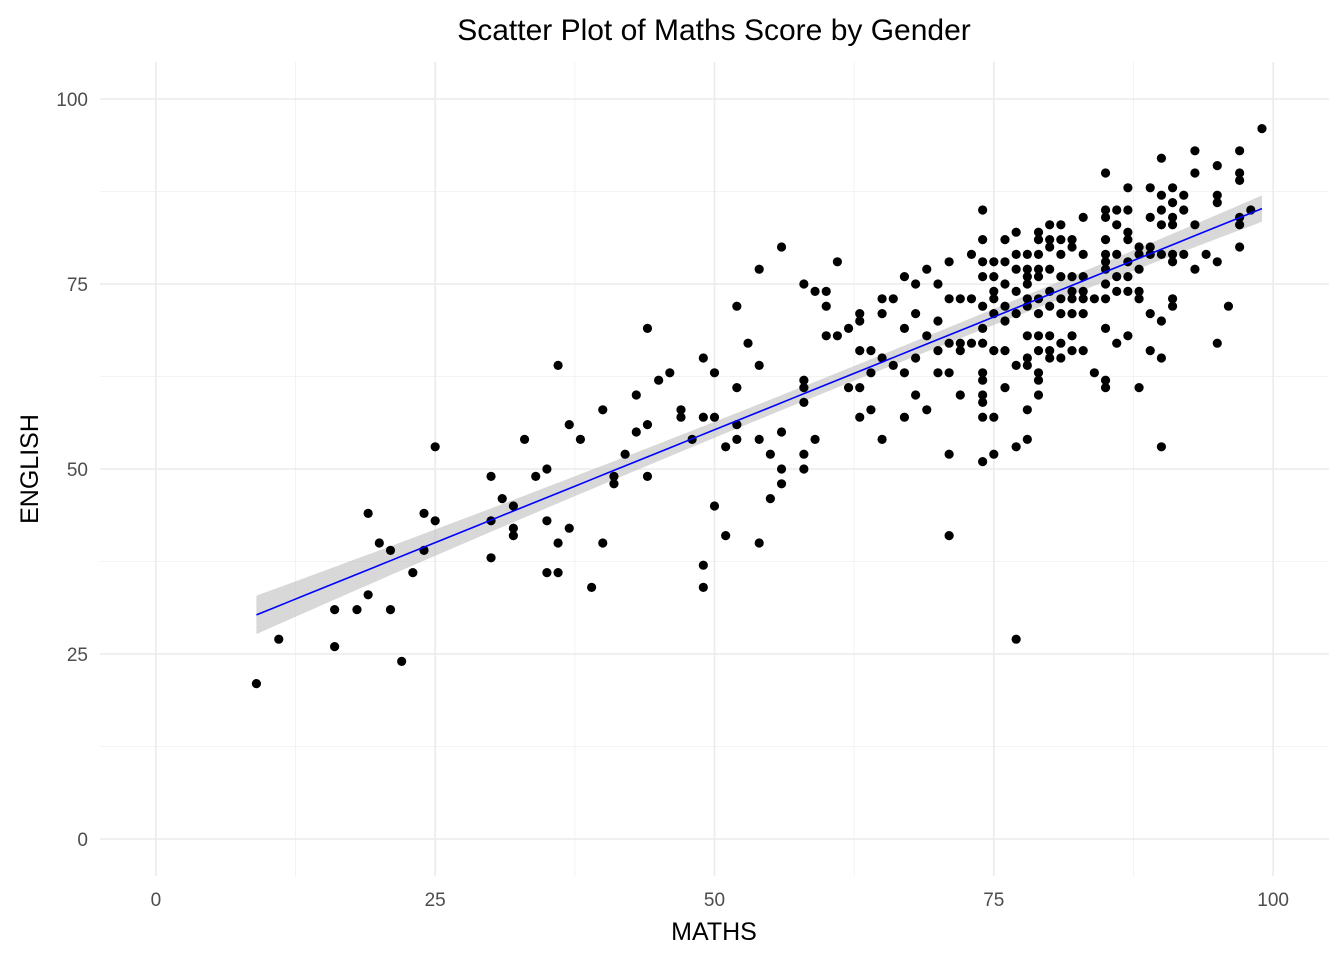 The height and width of the screenshot is (960, 1344). What do you see at coordinates (77, 285) in the screenshot?
I see `y-tick-label: 75` at bounding box center [77, 285].